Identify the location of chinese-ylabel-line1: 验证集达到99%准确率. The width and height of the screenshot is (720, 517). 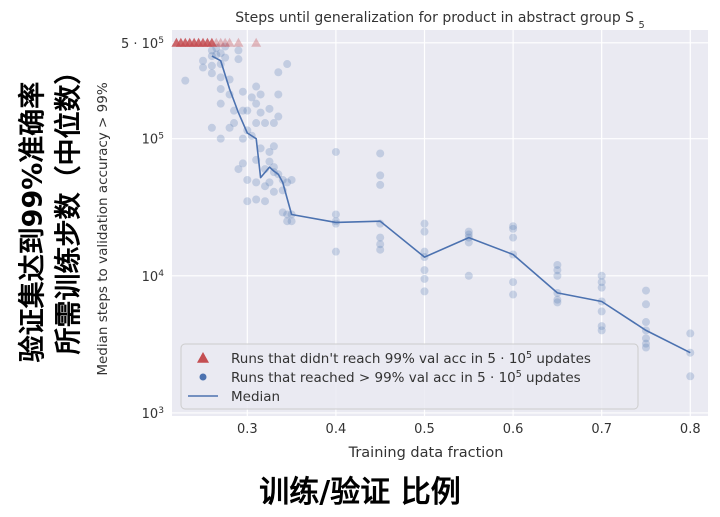
(33, 222).